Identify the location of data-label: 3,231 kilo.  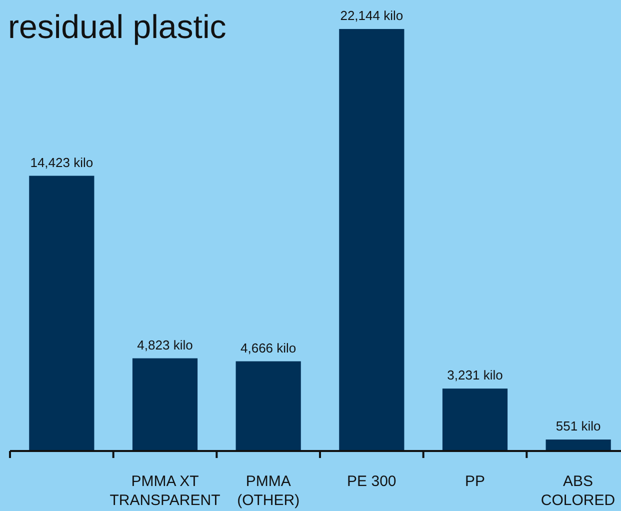
(475, 375).